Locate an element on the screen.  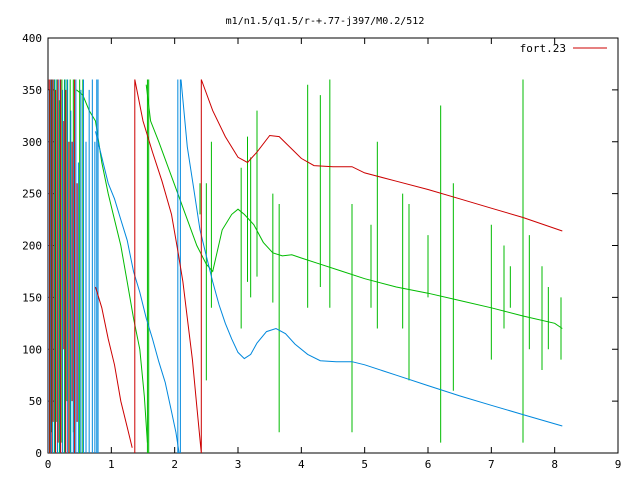
x-tick-label: 1 is located at coordinates (111, 464).